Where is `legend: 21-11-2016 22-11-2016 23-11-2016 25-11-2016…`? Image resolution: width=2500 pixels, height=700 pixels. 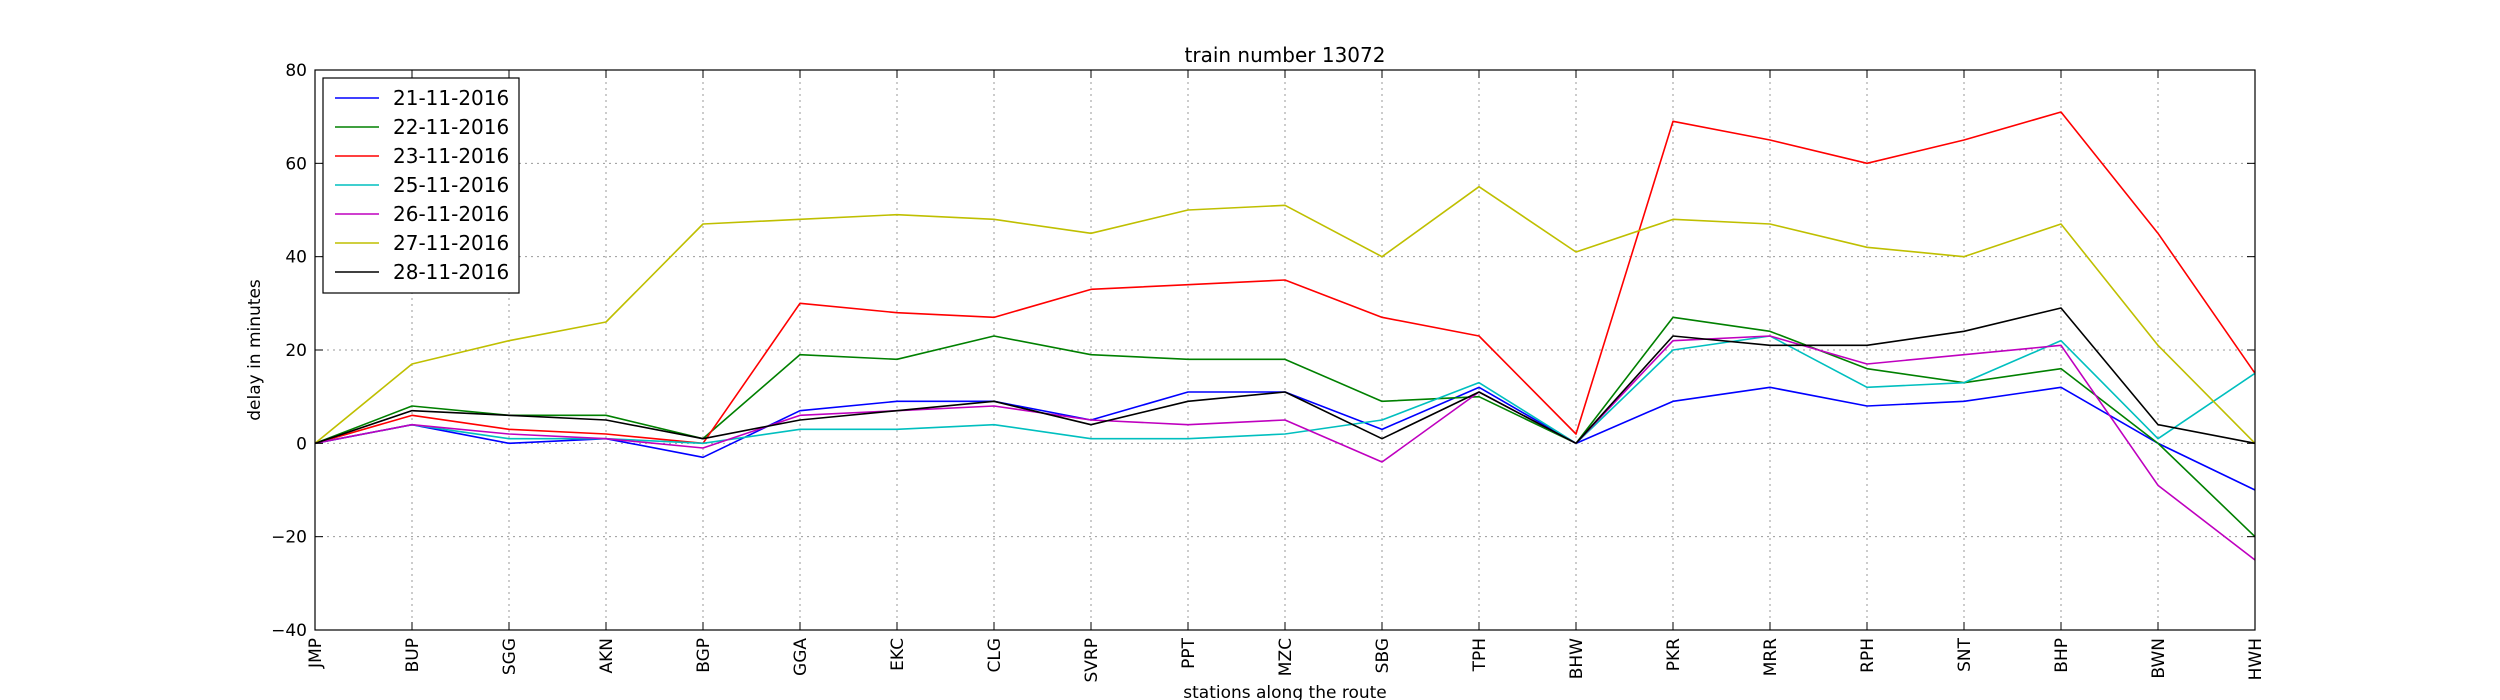
legend: 21-11-2016 22-11-2016 23-11-2016 25-11-2016… is located at coordinates (421, 185).